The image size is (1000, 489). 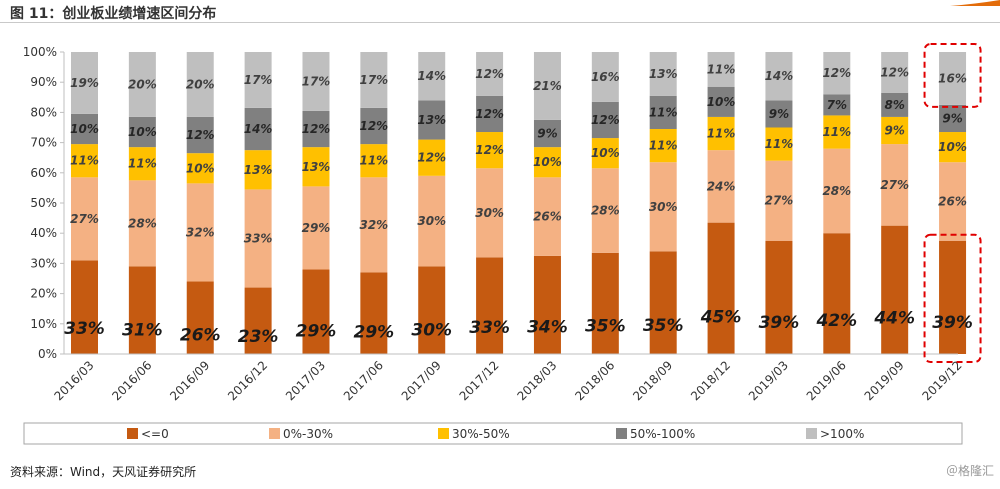 I want to click on data-label: 27%, so click(x=84, y=219).